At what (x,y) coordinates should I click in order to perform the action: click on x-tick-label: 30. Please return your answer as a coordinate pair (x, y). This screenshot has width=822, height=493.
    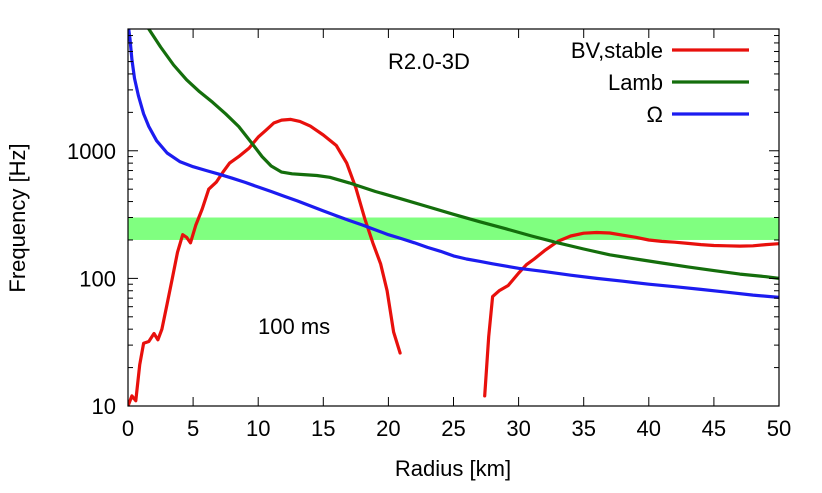
    Looking at the image, I should click on (518, 428).